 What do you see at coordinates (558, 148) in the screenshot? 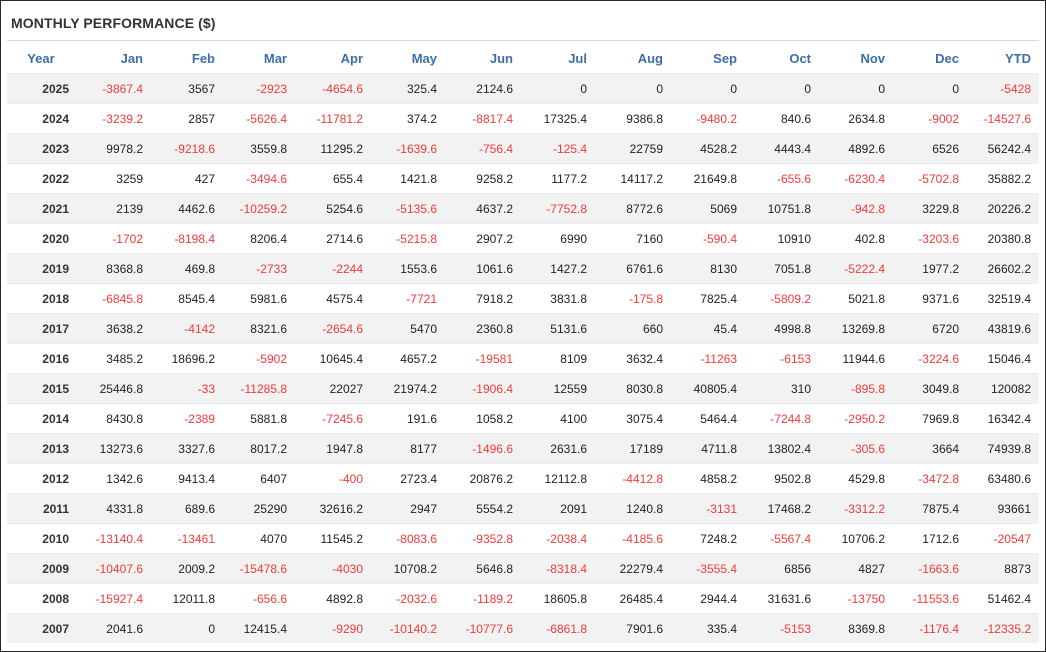
I see `value-cell-jul: -125.4` at bounding box center [558, 148].